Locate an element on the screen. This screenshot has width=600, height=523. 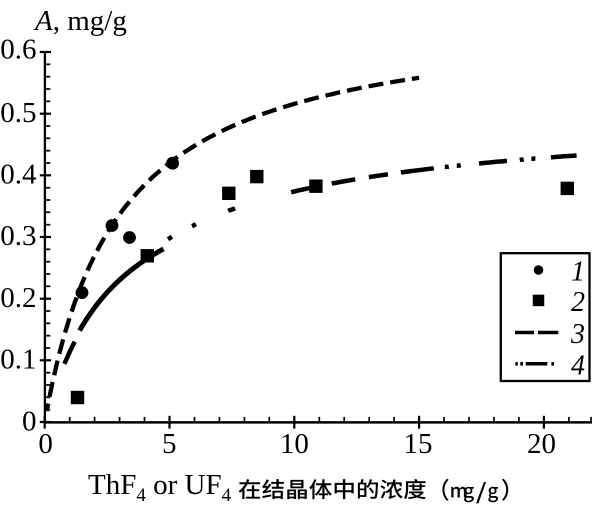
svg-text: 0.6 is located at coordinates (18, 49).